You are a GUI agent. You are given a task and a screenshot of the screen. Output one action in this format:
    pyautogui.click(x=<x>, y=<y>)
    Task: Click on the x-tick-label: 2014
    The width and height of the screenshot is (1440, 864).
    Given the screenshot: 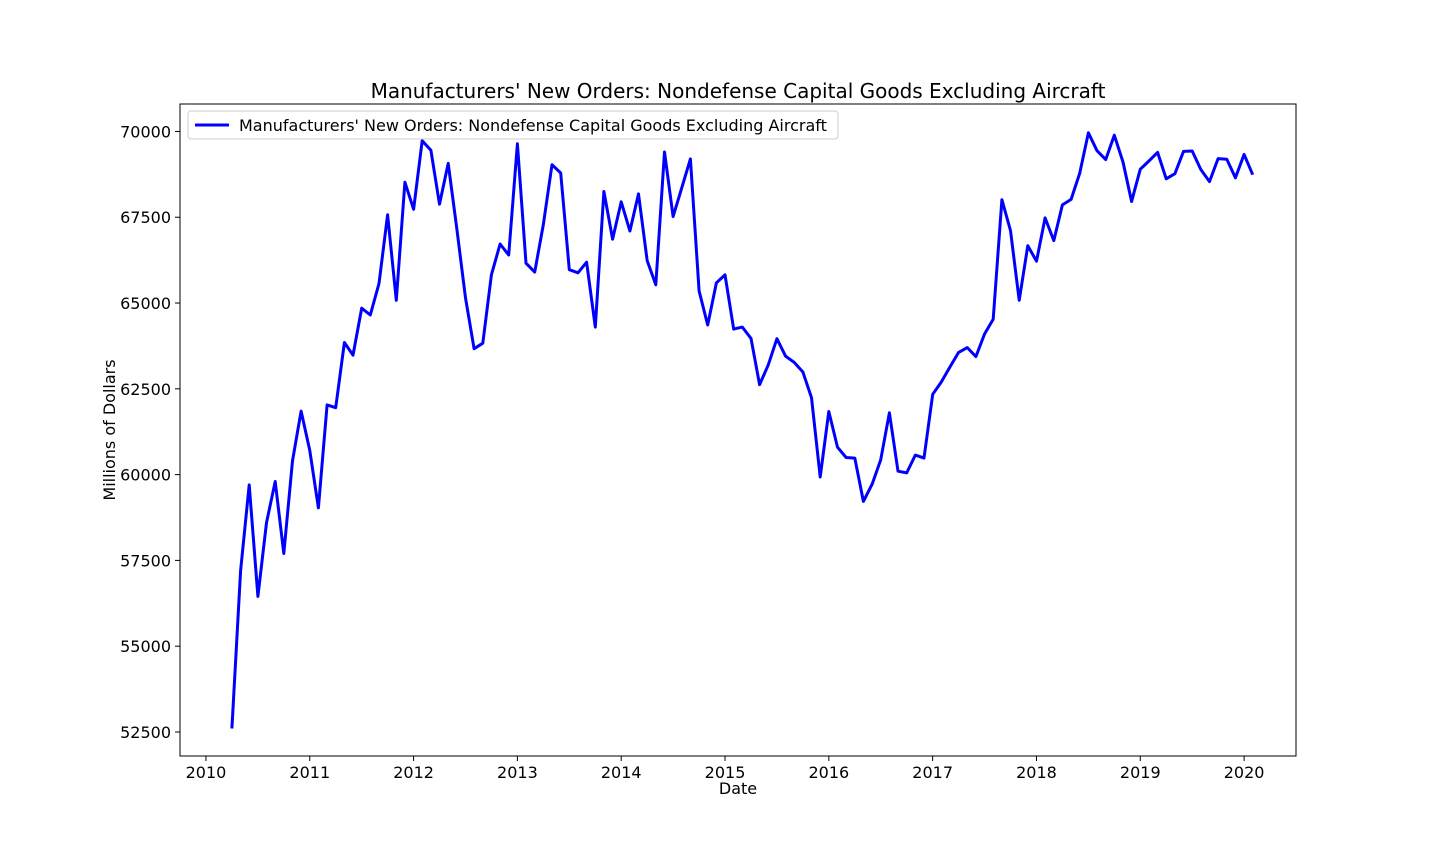 What is the action you would take?
    pyautogui.click(x=621, y=772)
    